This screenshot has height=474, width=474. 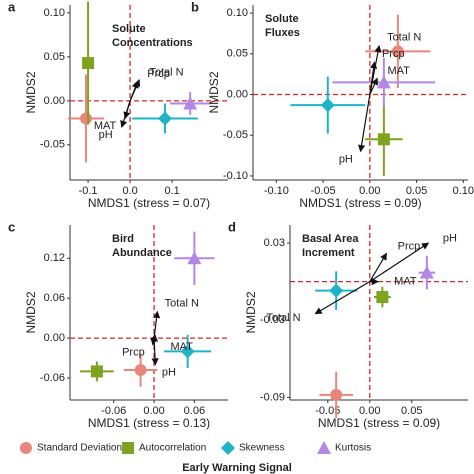 I want to click on y-tick-label: -0.03, so click(x=272, y=320).